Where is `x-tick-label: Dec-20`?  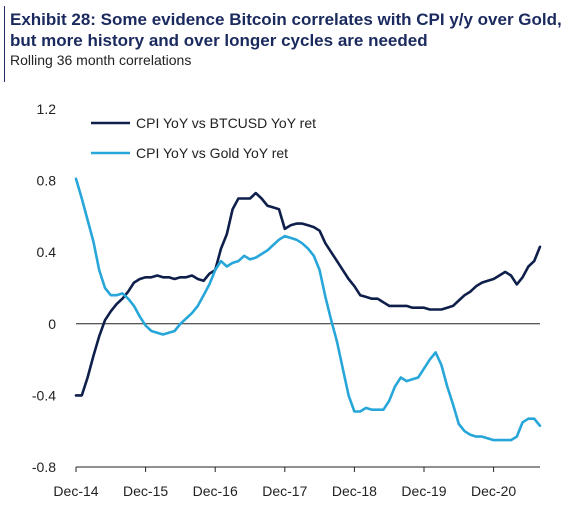
x-tick-label: Dec-20 is located at coordinates (493, 491).